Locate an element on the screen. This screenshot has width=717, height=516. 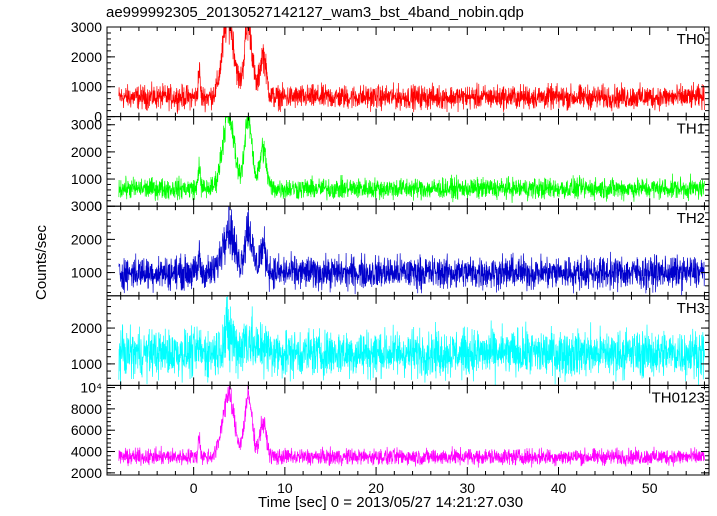
x-tick-label: 0 is located at coordinates (194, 488).